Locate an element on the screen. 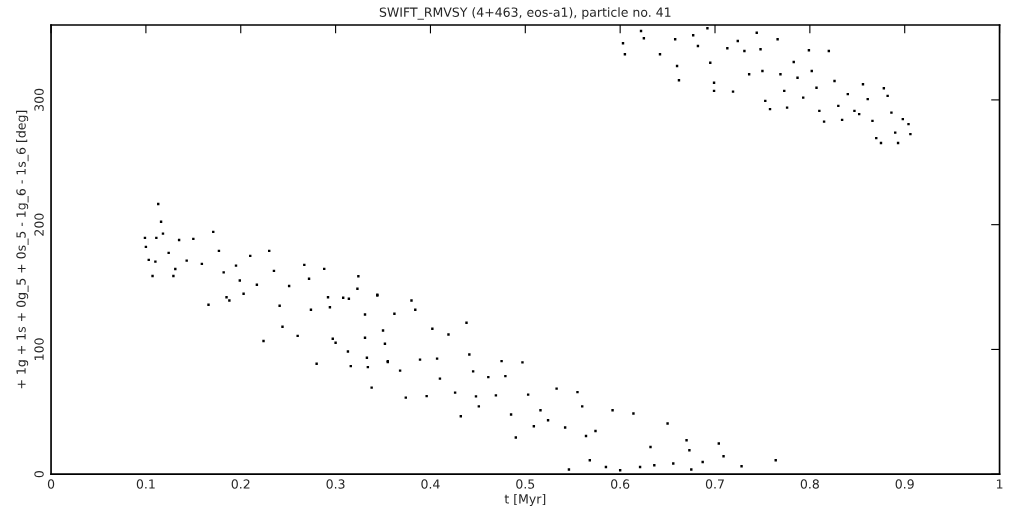  chart-title: SWIFT_RMVSY (4+463, eos-a1), particle no. 41 is located at coordinates (525, 13).